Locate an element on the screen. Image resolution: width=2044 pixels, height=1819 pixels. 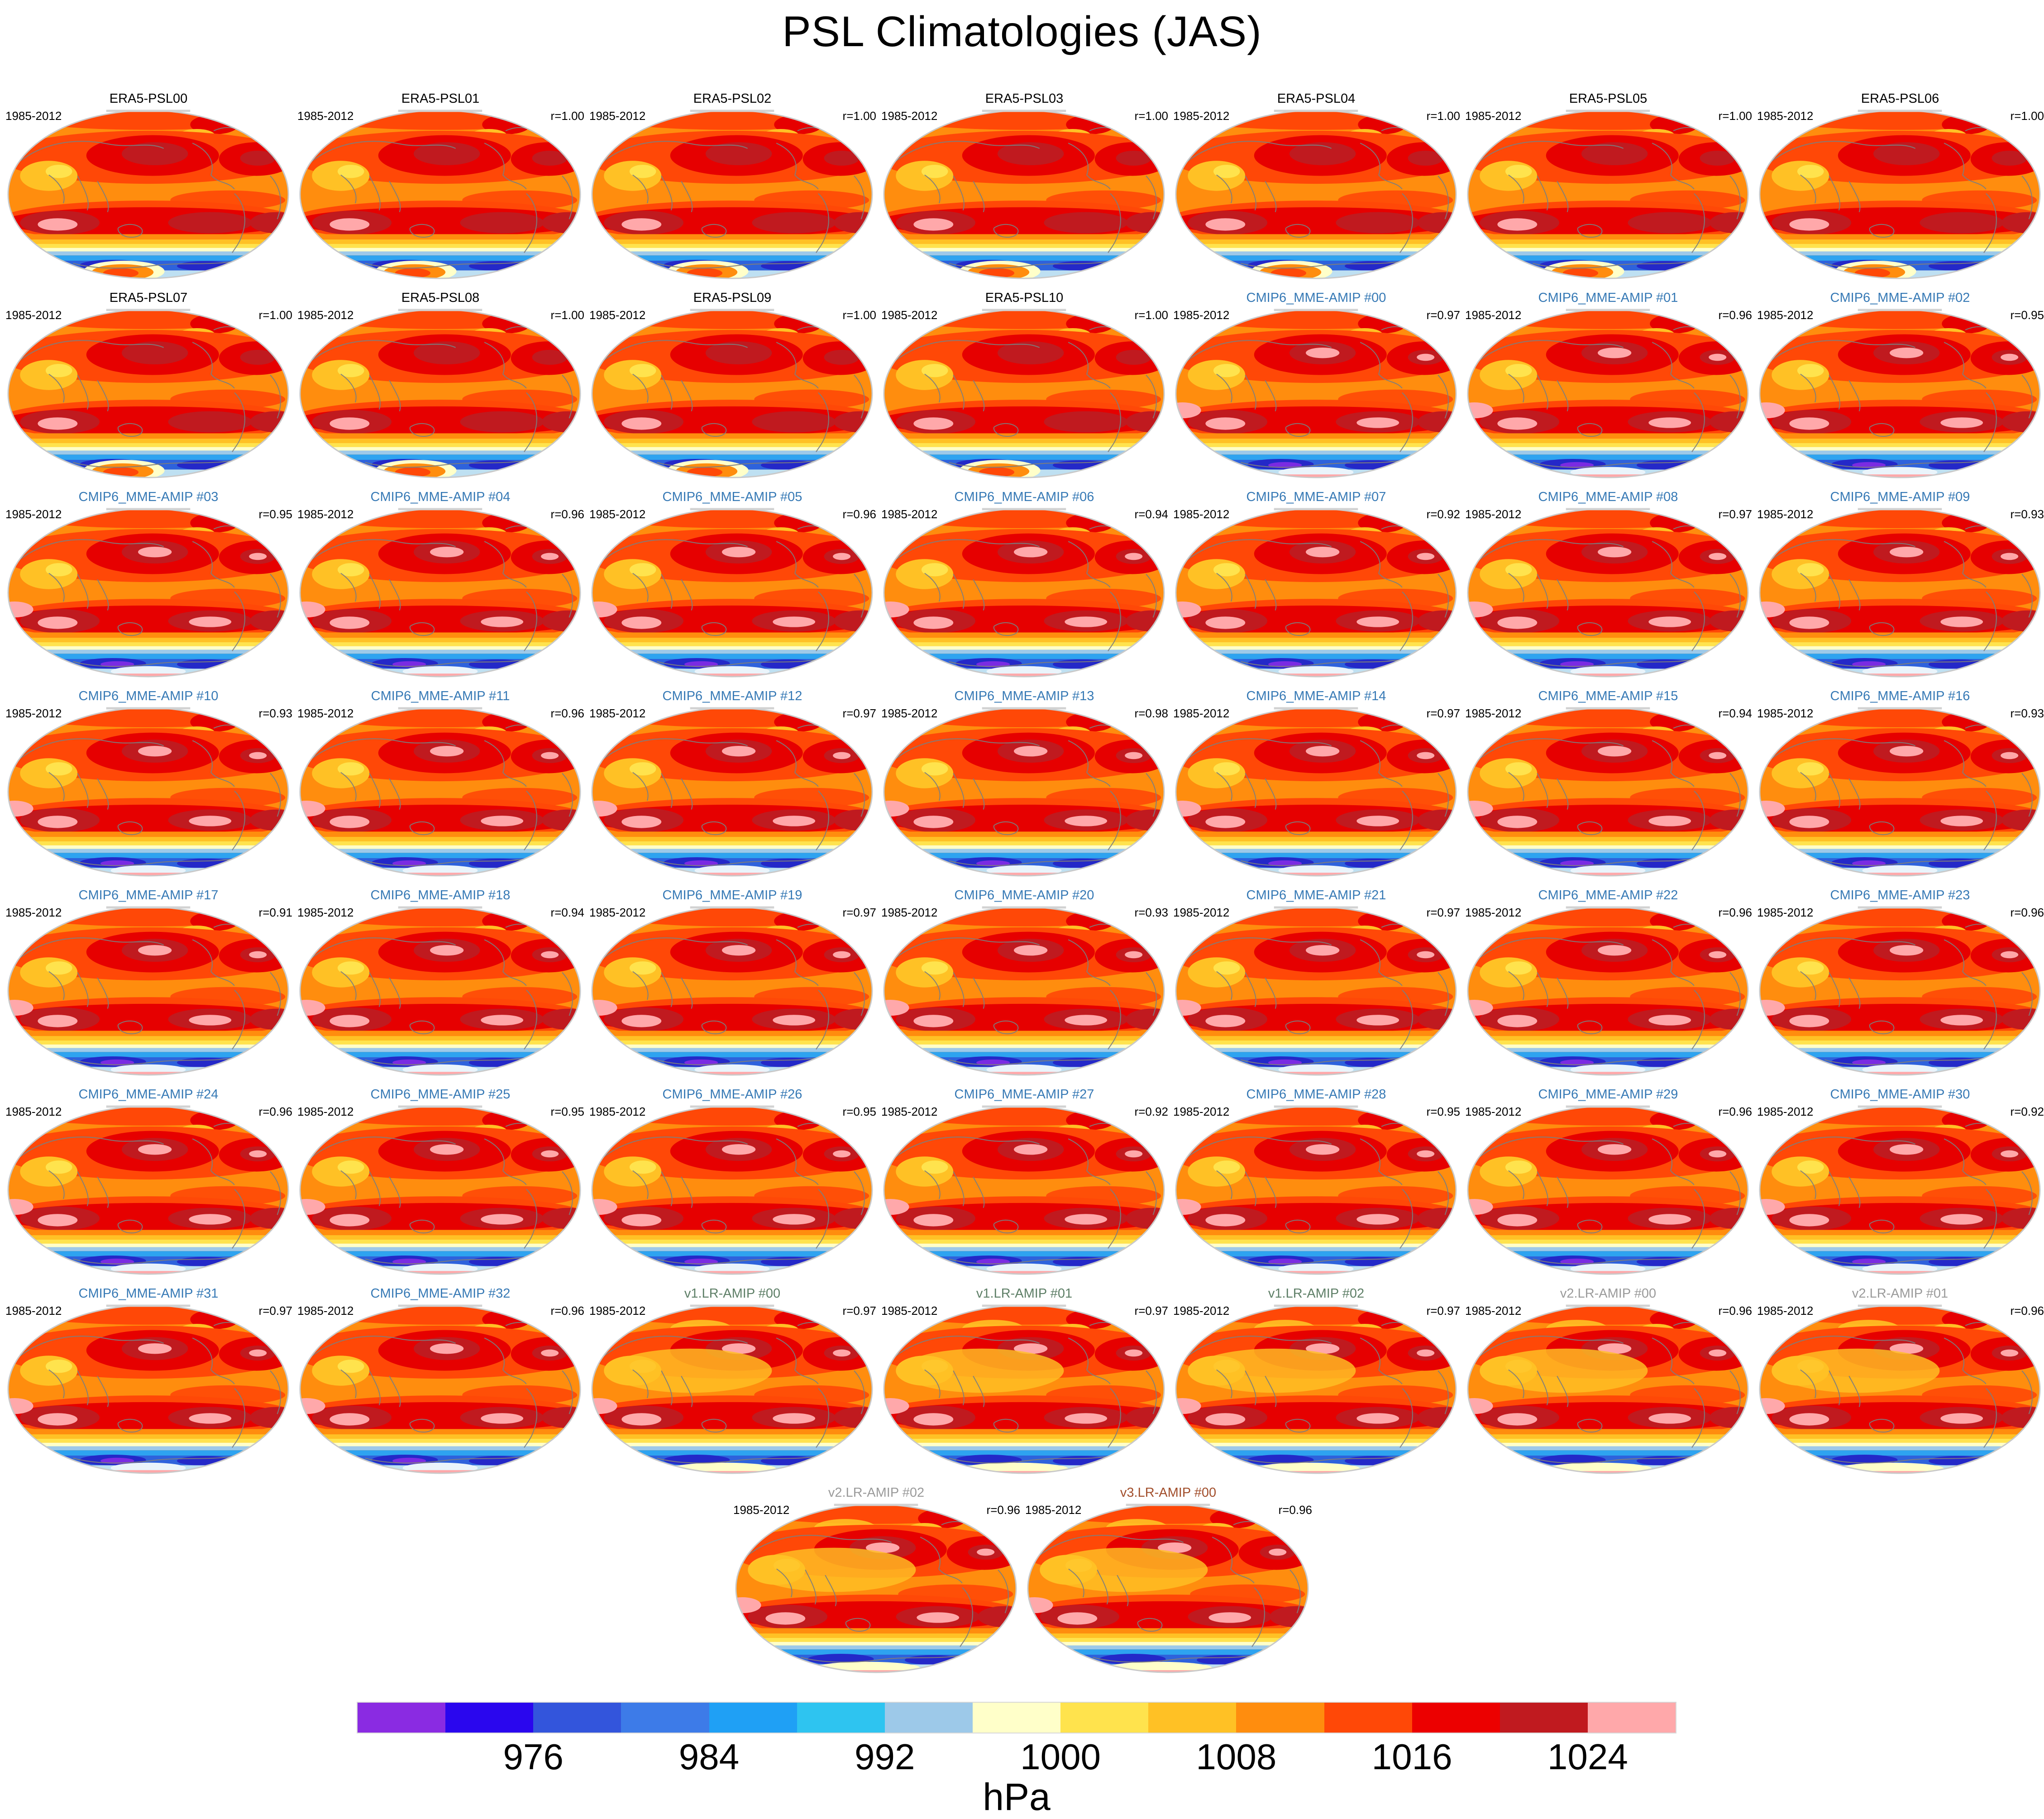
panel-cmip6-mme-amip-13: CMIP6_MME-AMIP #13 1985-2012 r=0.98 is located at coordinates (1024, 785).